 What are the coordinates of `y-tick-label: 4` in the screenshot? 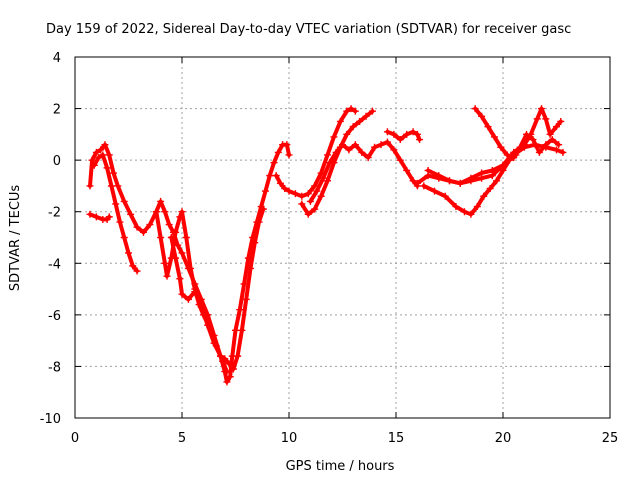 It's located at (57, 58).